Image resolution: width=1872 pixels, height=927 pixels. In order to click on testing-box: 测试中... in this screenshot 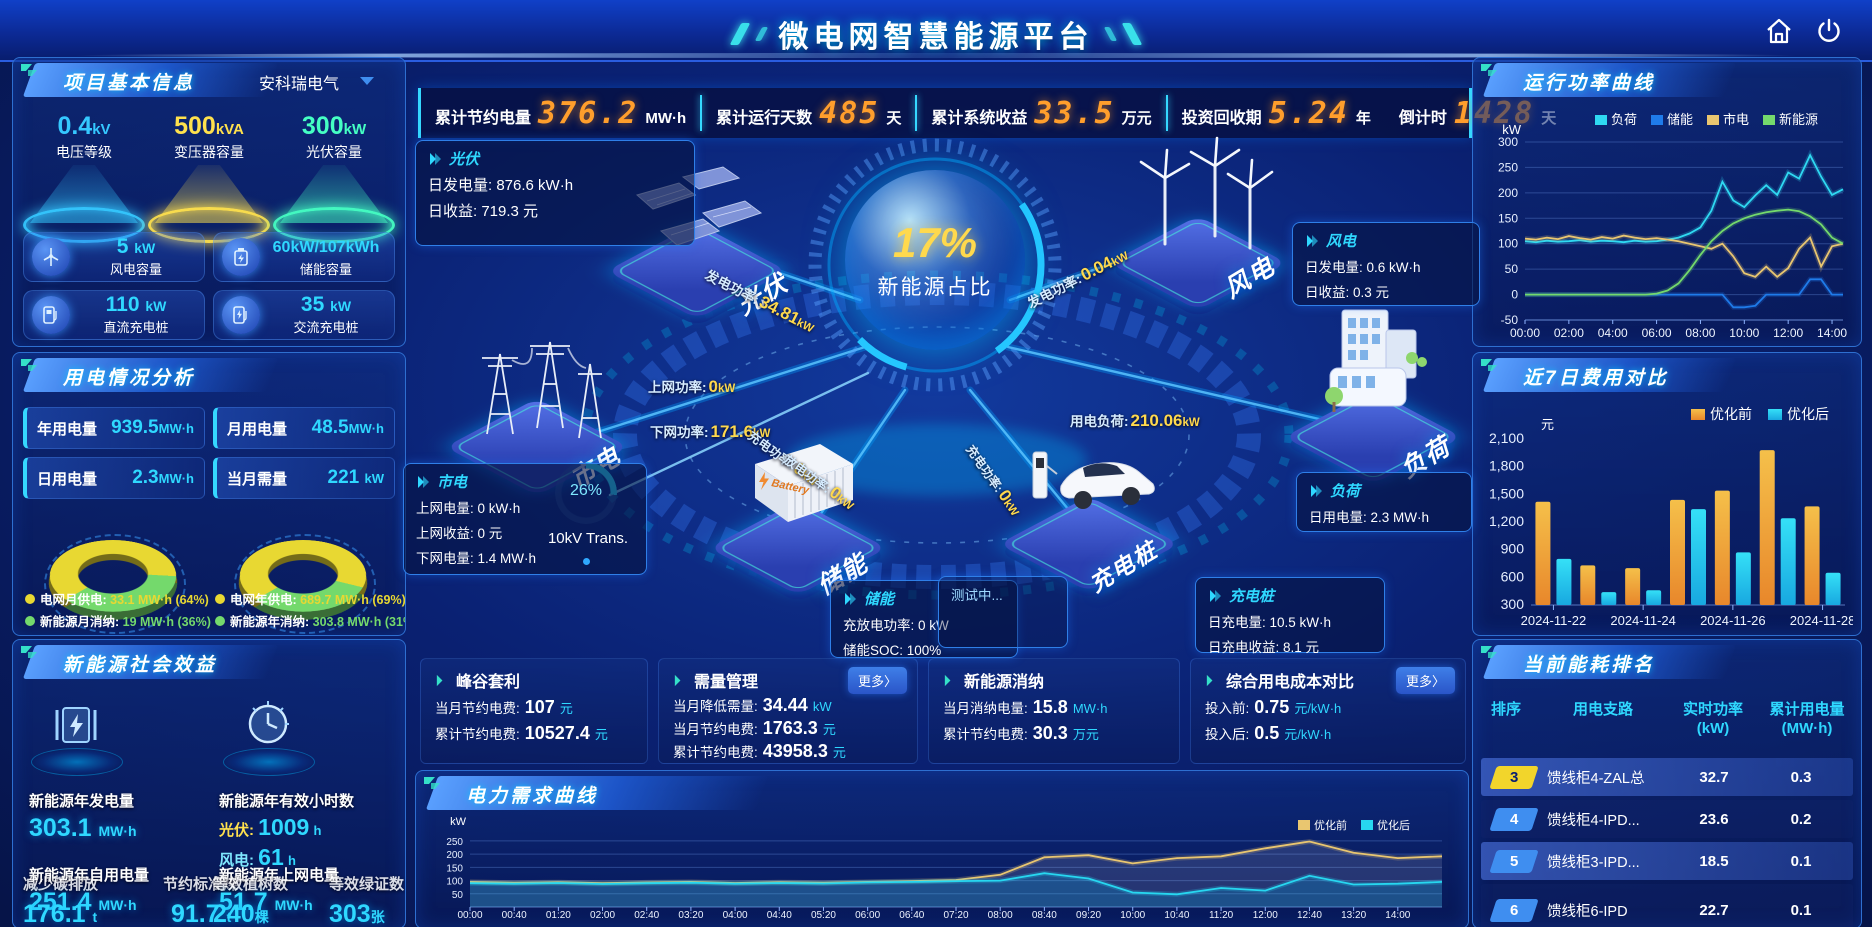, I will do `click(1003, 612)`.